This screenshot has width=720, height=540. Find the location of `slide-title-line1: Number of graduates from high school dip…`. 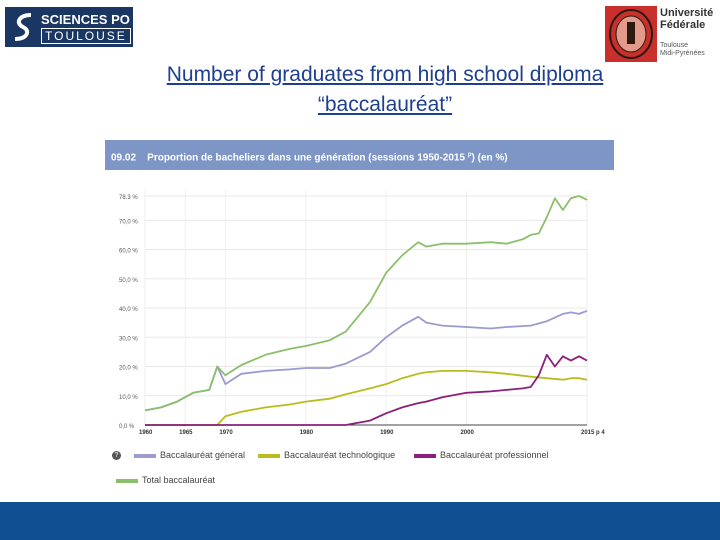

slide-title-line1: Number of graduates from high school dip… is located at coordinates (385, 74).